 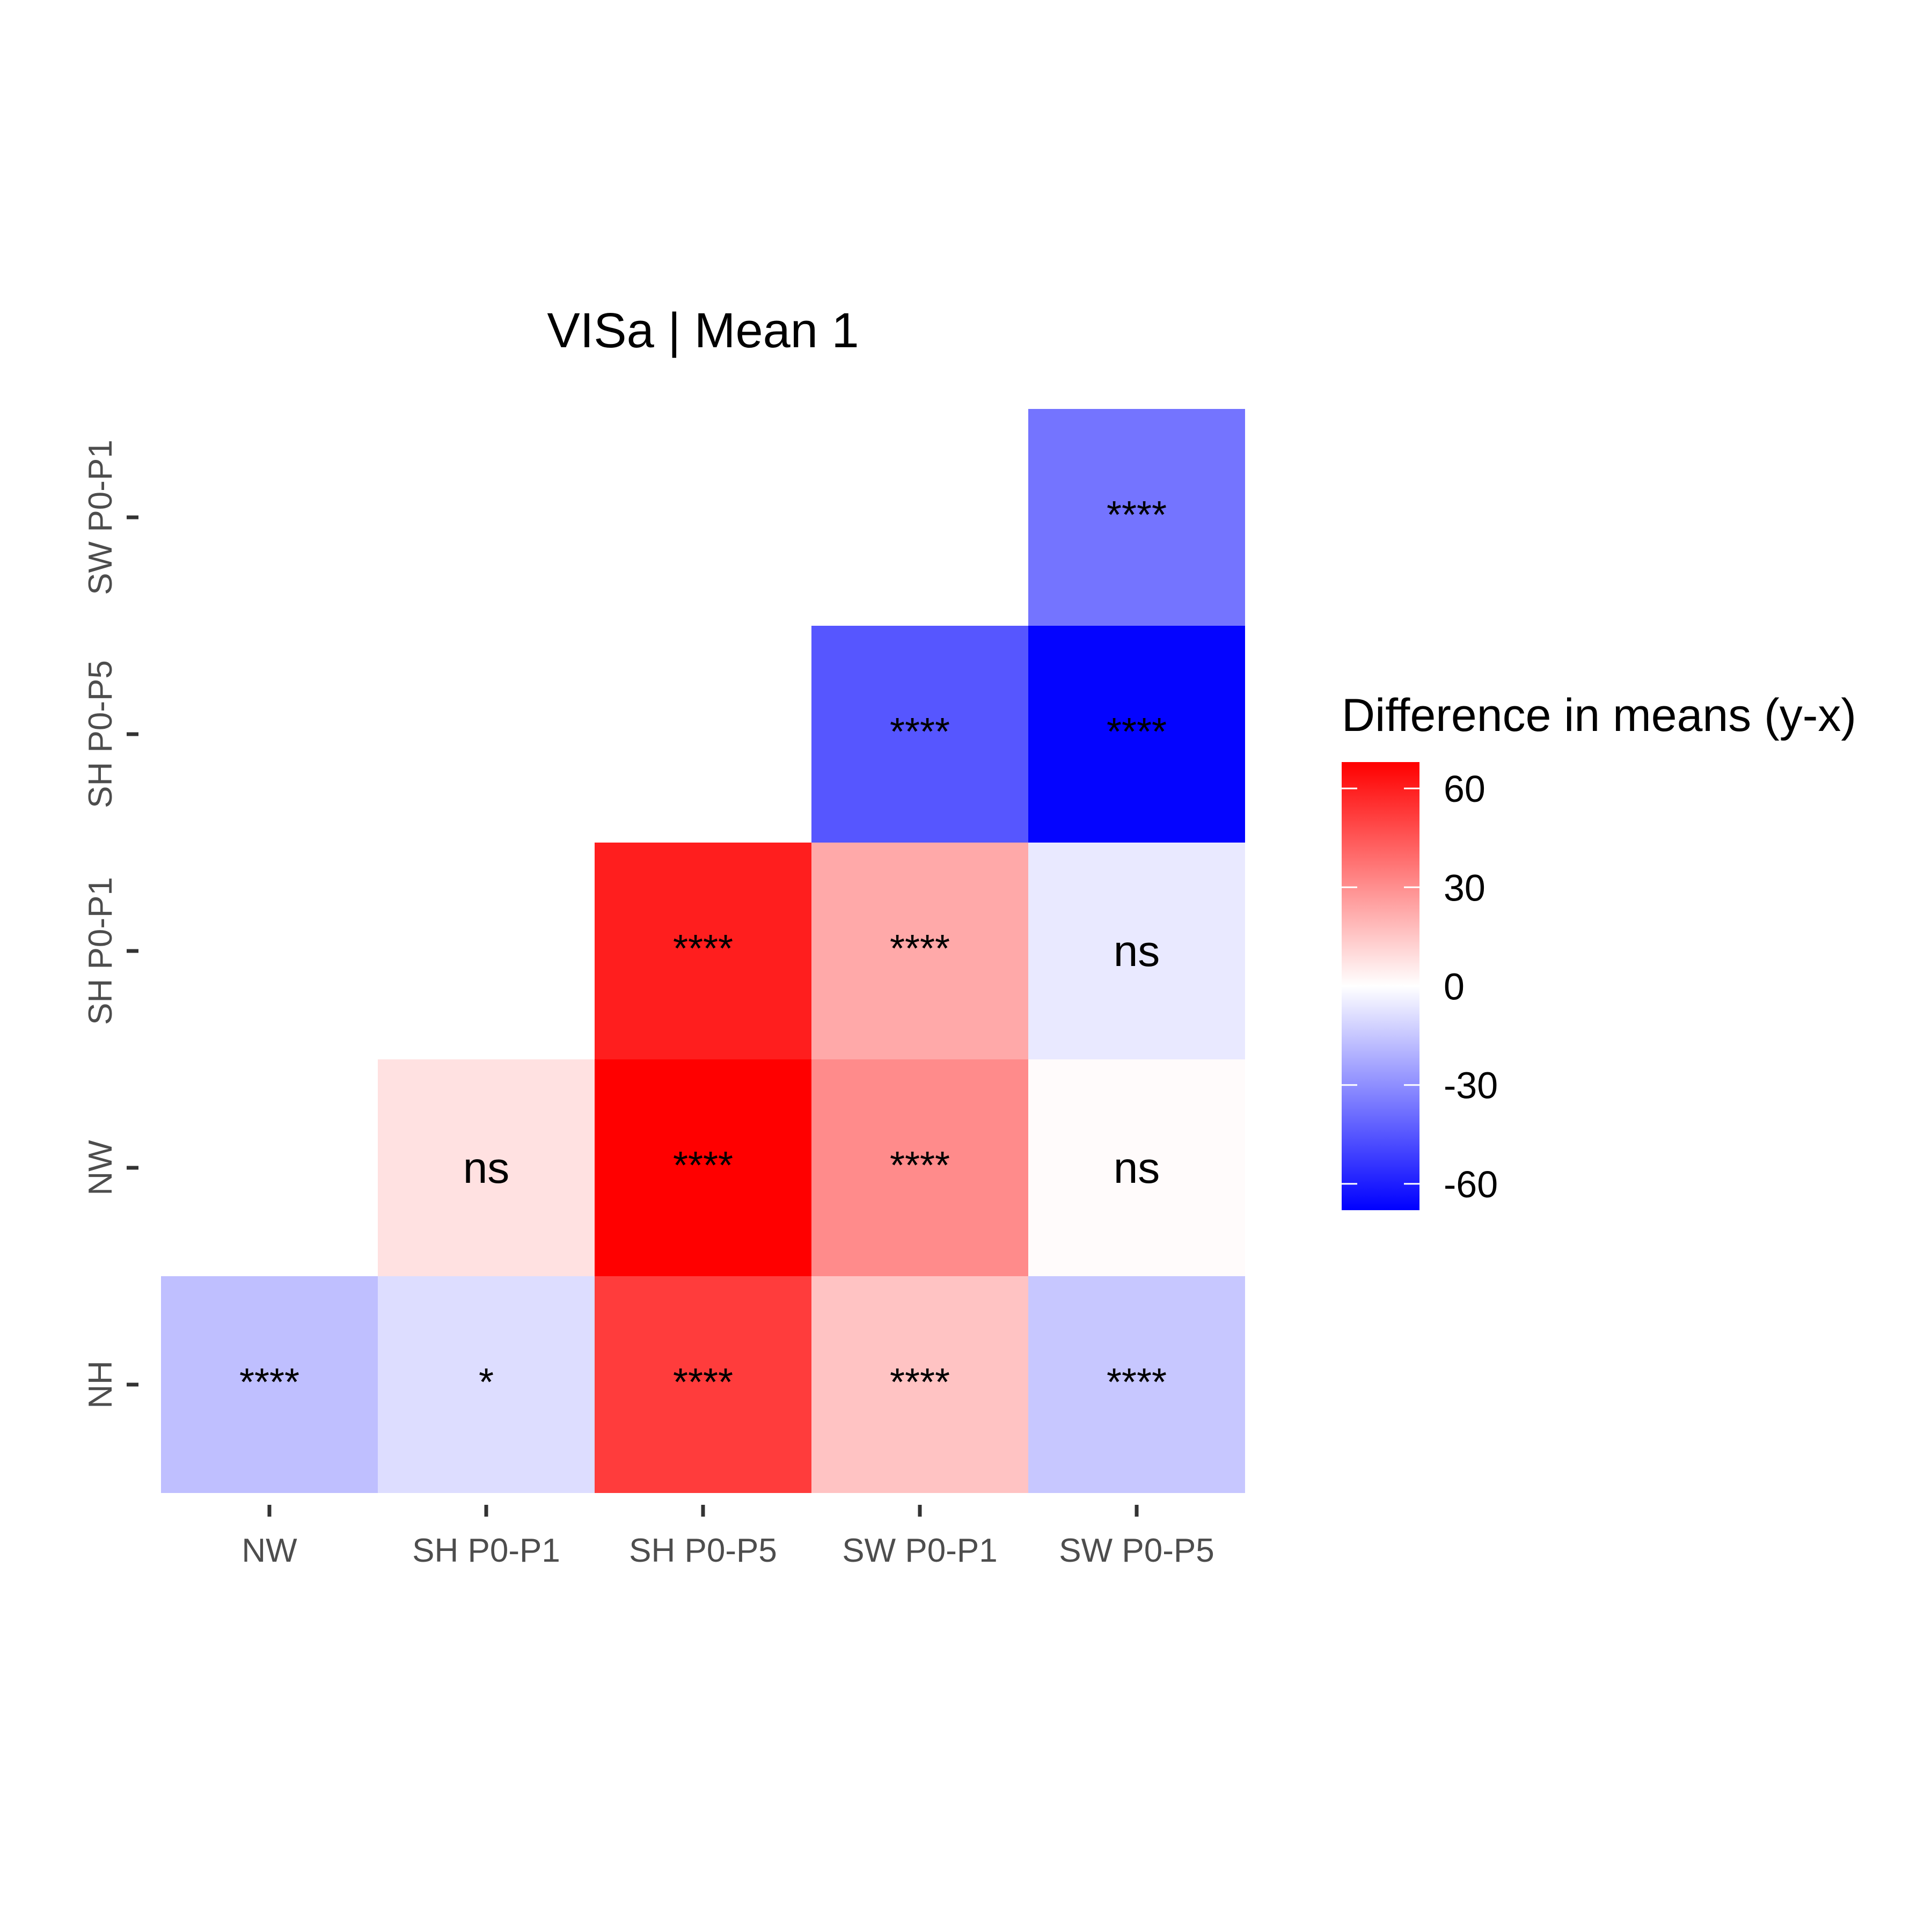 I want to click on x-axis: NW SH P0-P1 SH P0-P5 SW P0-P1 SW P0-P5, so click(x=727, y=1537).